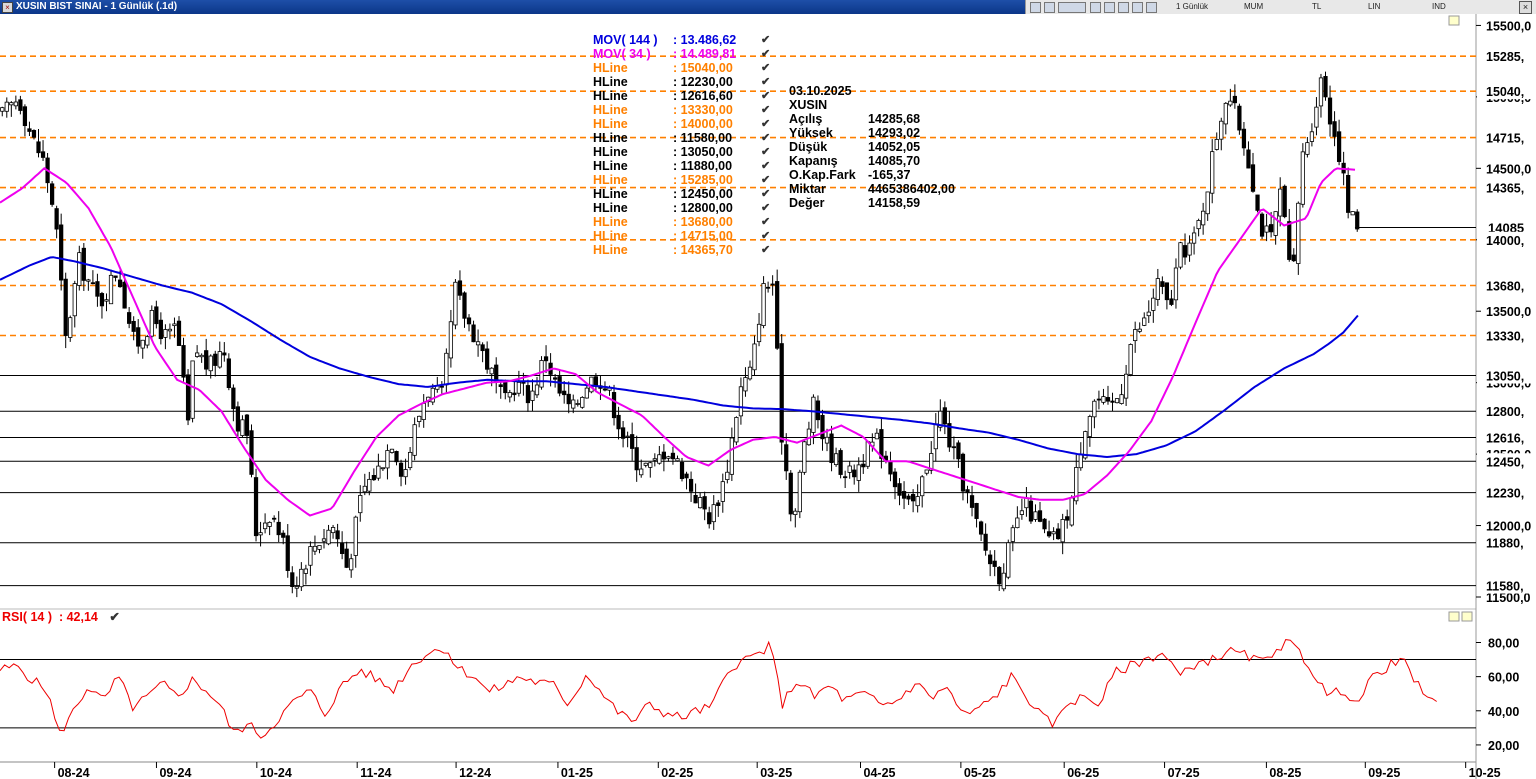 The height and width of the screenshot is (779, 1536). Describe the element at coordinates (1525, 7) in the screenshot. I see `close-icon: ×` at that location.